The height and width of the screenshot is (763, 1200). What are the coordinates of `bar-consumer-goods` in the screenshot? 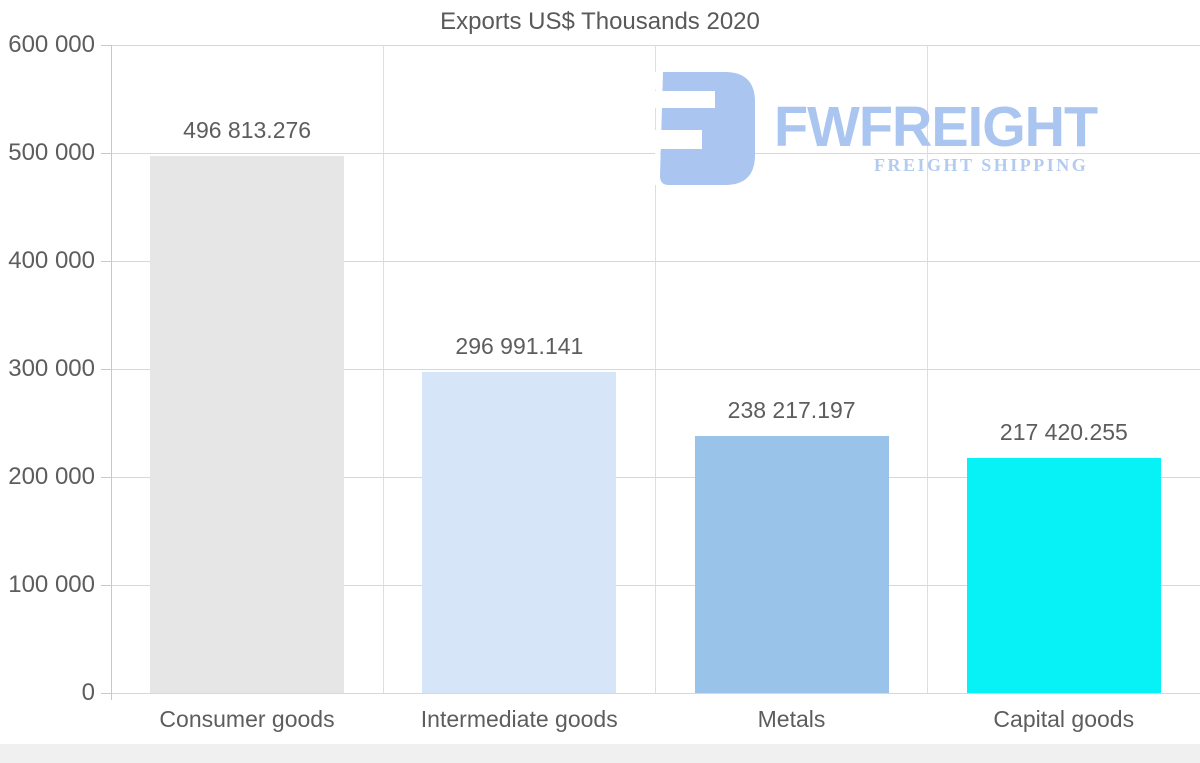 It's located at (247, 424).